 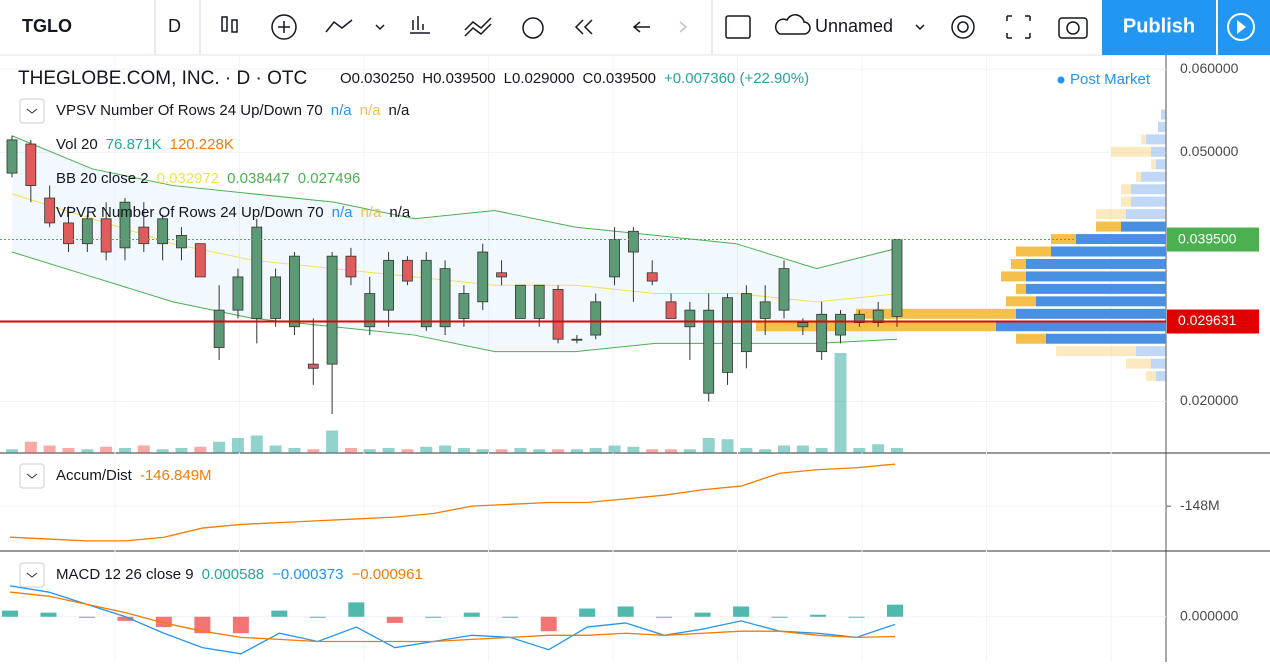 I want to click on publish-button, so click(x=1159, y=27).